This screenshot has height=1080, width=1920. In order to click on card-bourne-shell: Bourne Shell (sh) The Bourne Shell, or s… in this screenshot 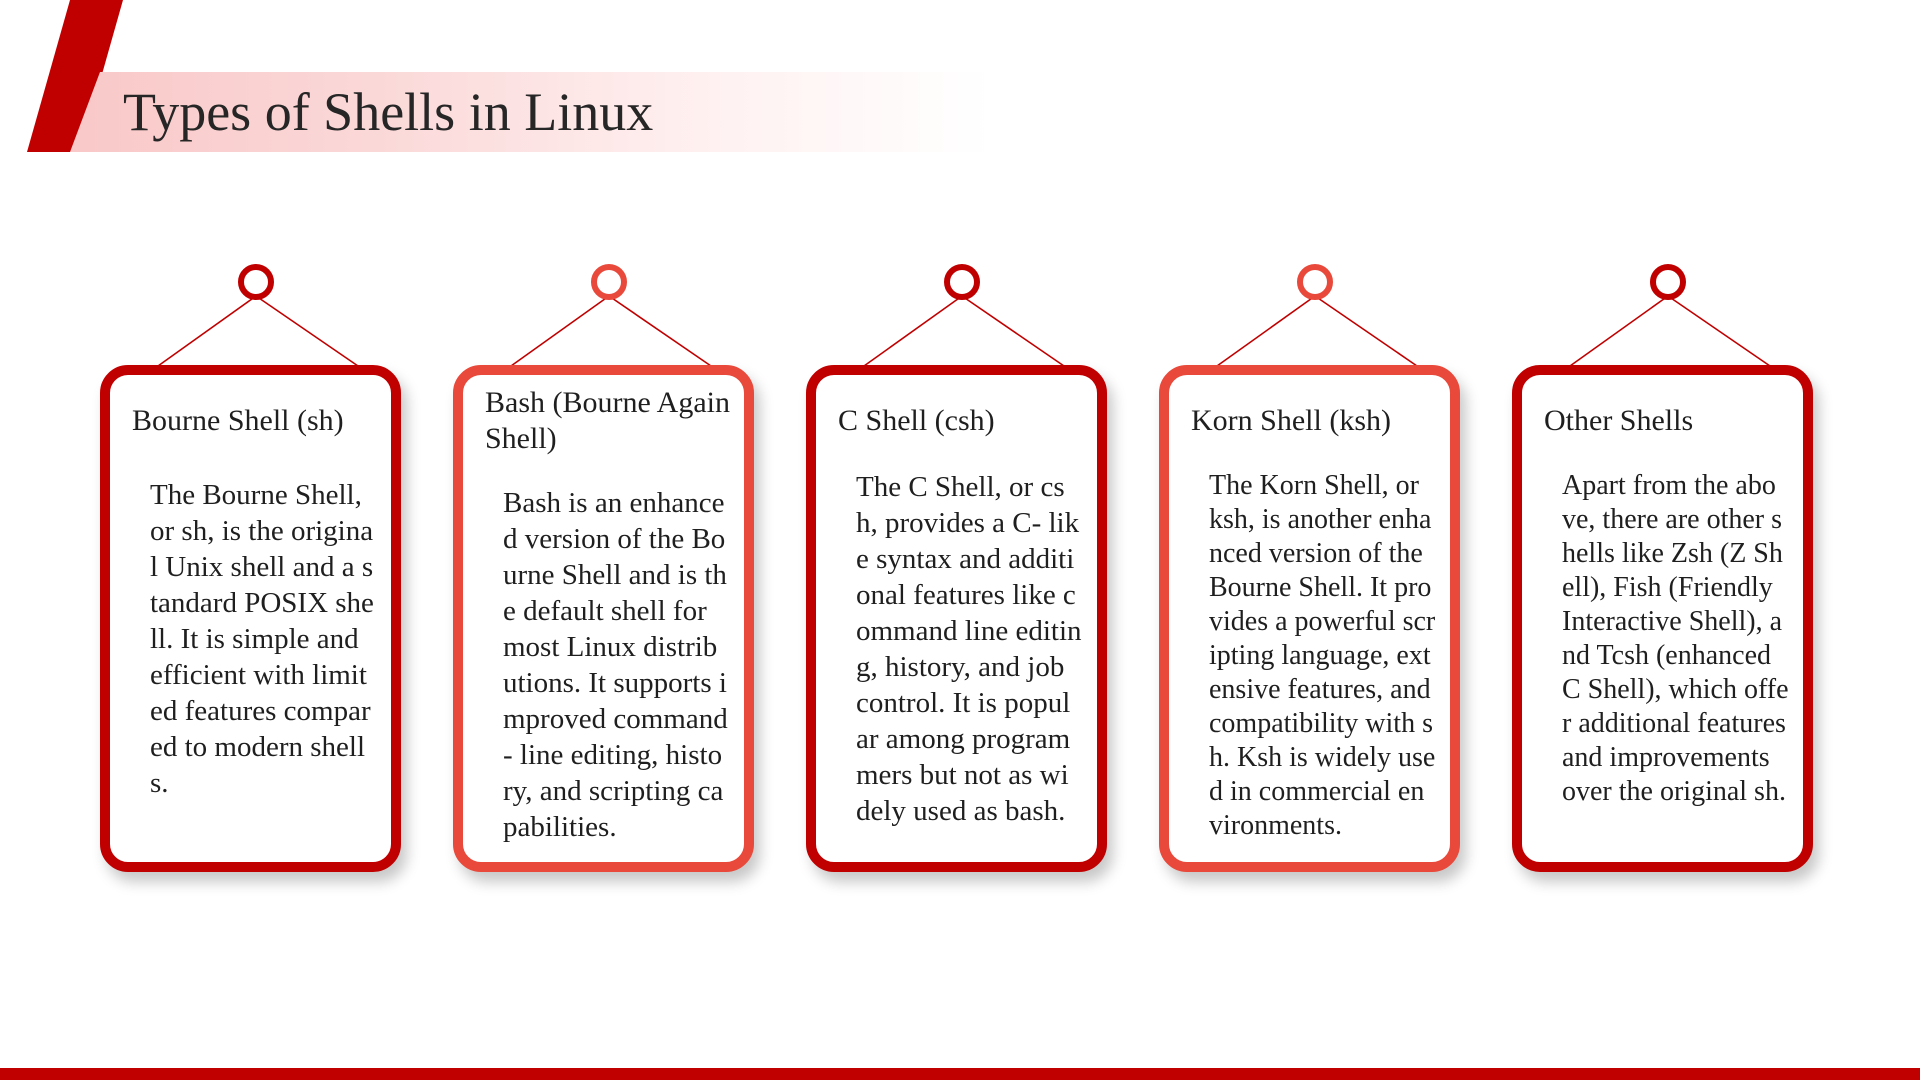, I will do `click(250, 618)`.